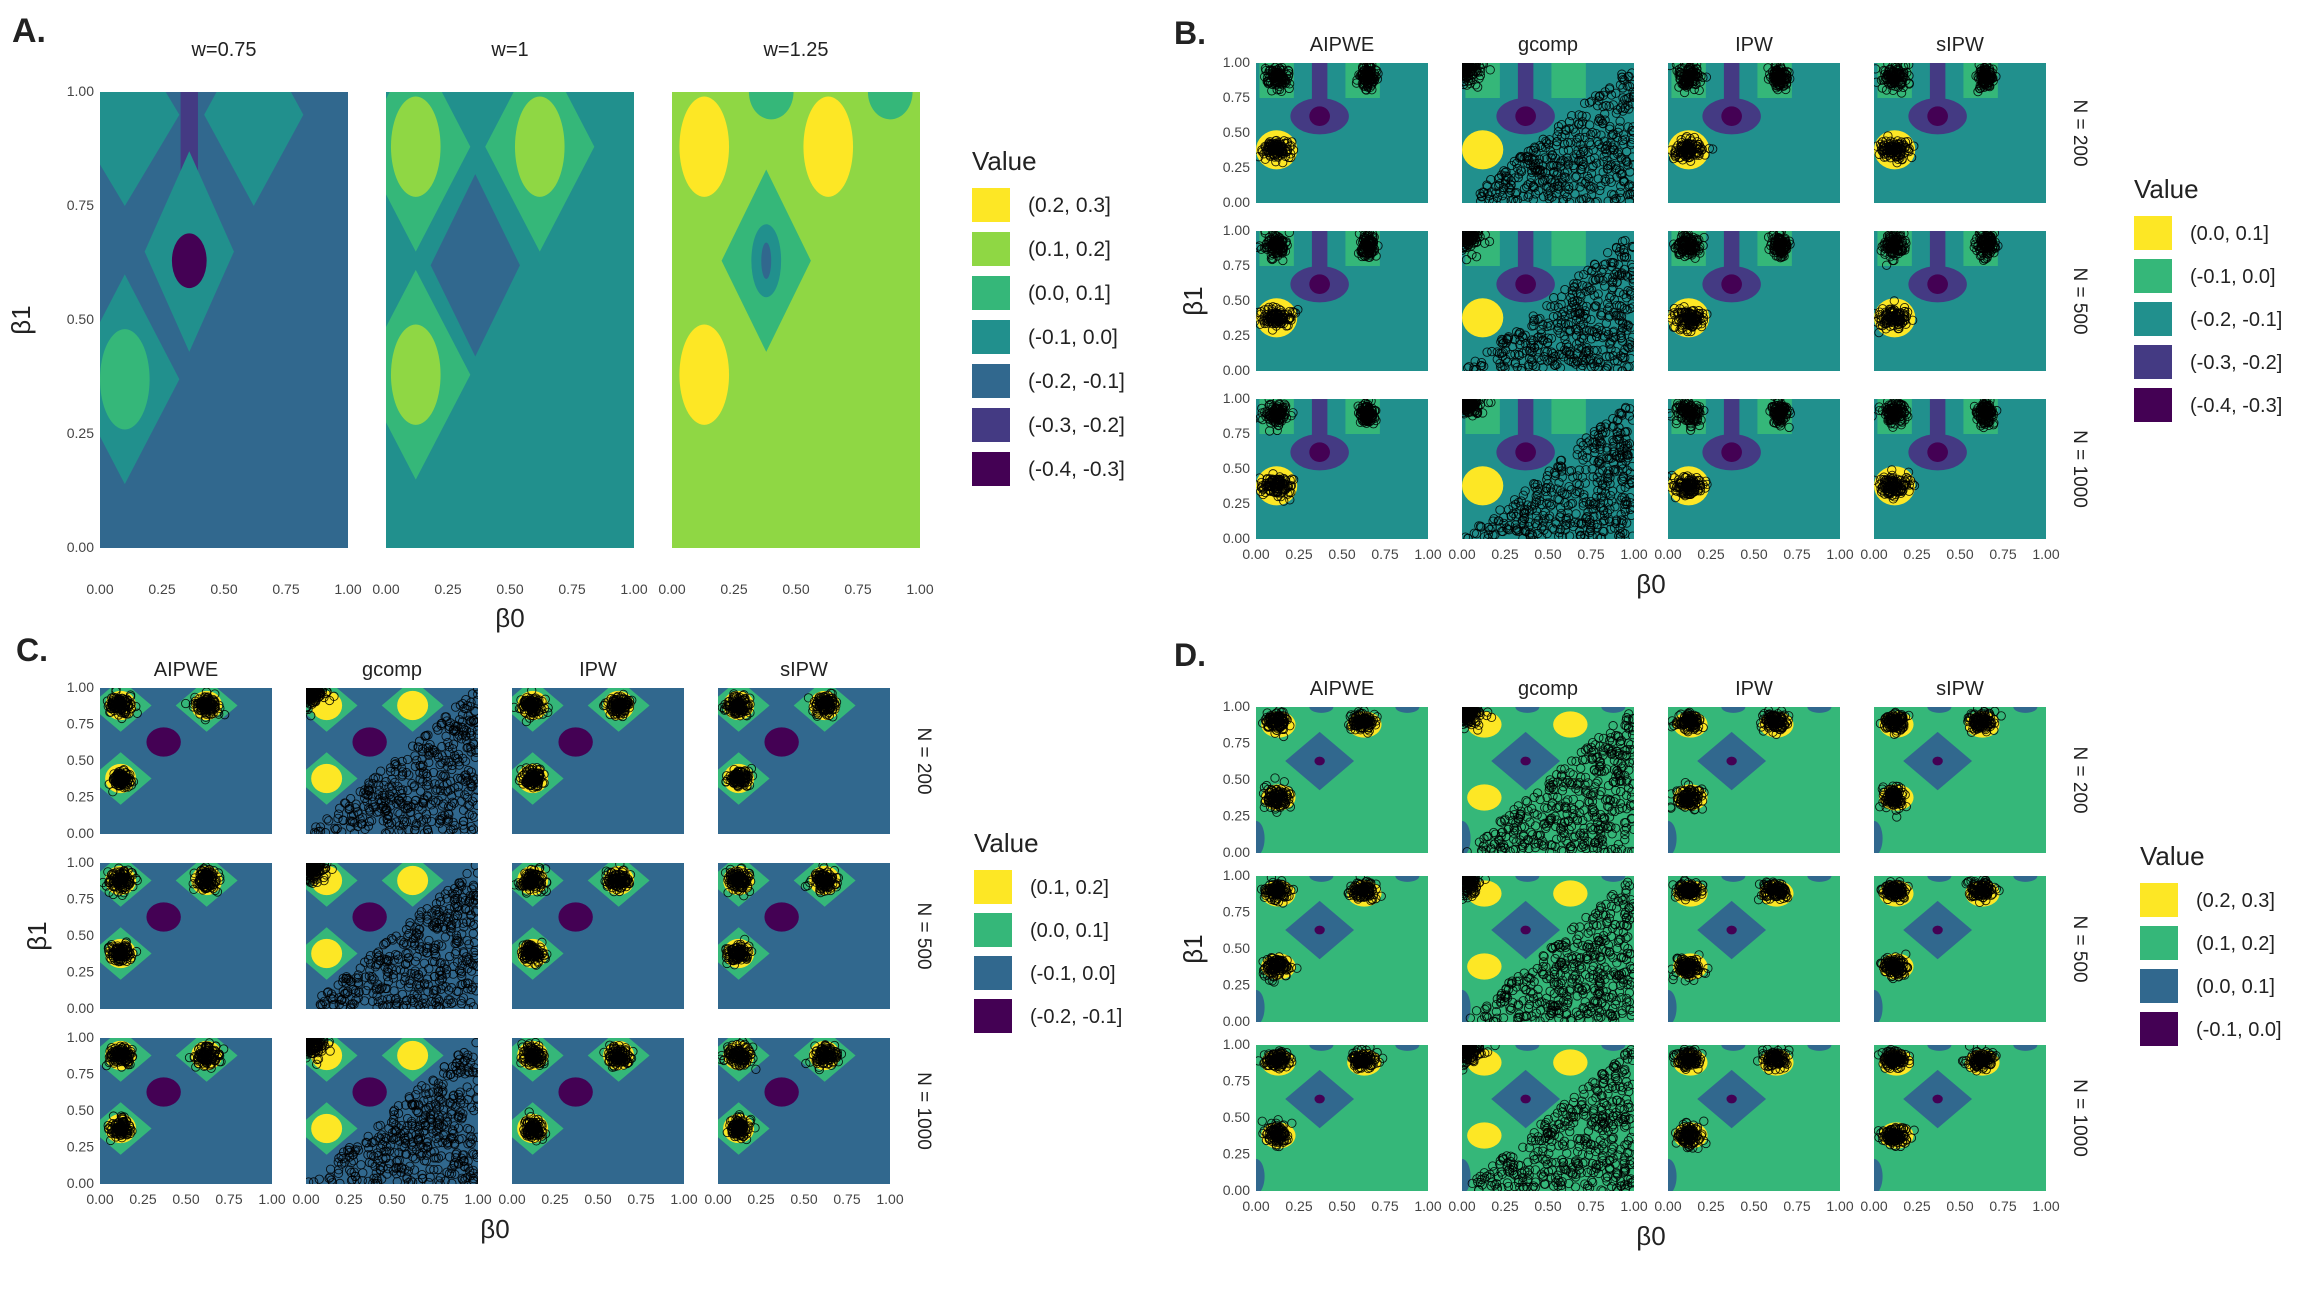 The height and width of the screenshot is (1294, 2308). Describe the element at coordinates (1713, 149) in the screenshot. I see `B-r0c2-point` at that location.